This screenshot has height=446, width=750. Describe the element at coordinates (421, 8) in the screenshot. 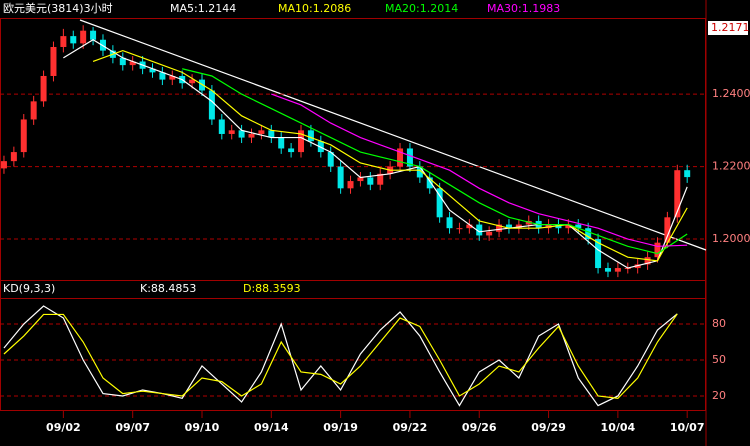

I see `legend-entry: MA20:1.2014` at that location.